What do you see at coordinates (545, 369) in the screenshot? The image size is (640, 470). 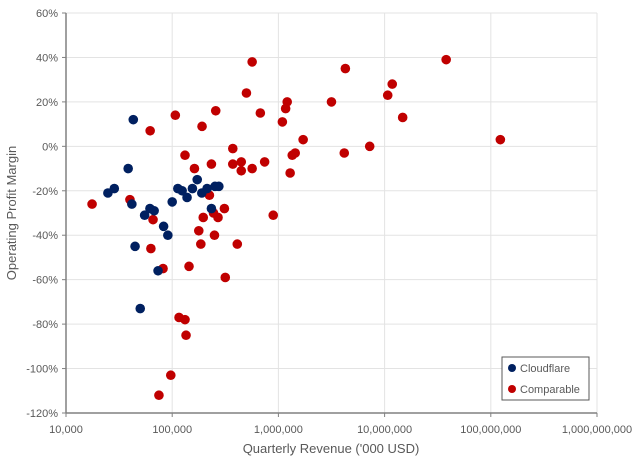 I see `legend-label-cloudflare: Cloudflare` at bounding box center [545, 369].